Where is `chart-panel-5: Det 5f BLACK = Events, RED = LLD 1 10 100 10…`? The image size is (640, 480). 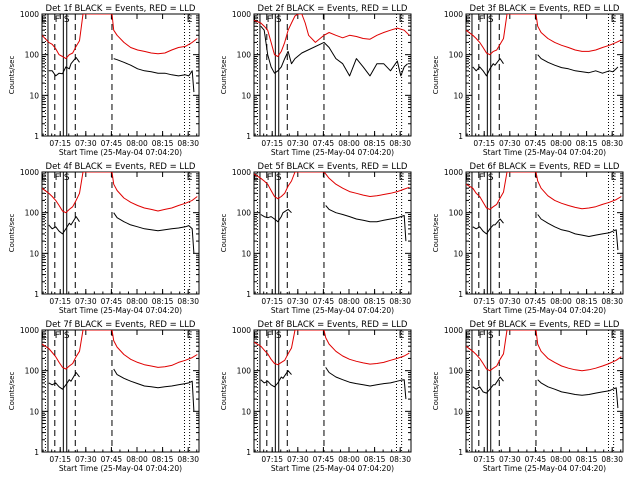 chart-panel-5: Det 5f BLACK = Events, RED = LLD 1 10 100 10… is located at coordinates (316, 238).